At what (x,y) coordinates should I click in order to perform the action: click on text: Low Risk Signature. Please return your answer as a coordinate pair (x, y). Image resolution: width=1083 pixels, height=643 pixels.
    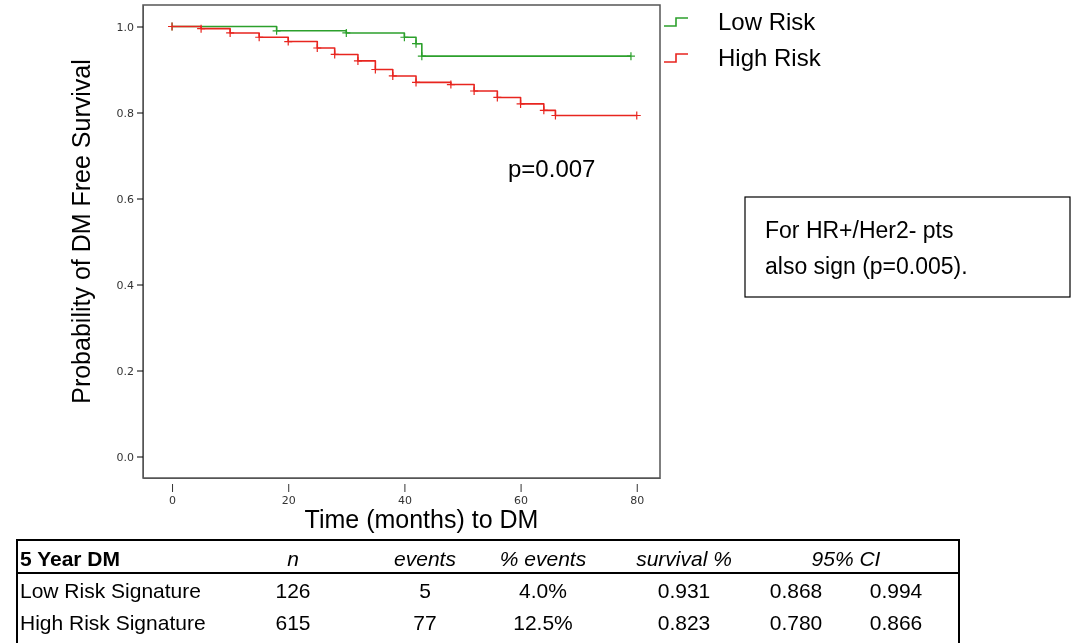
    Looking at the image, I should click on (110, 590).